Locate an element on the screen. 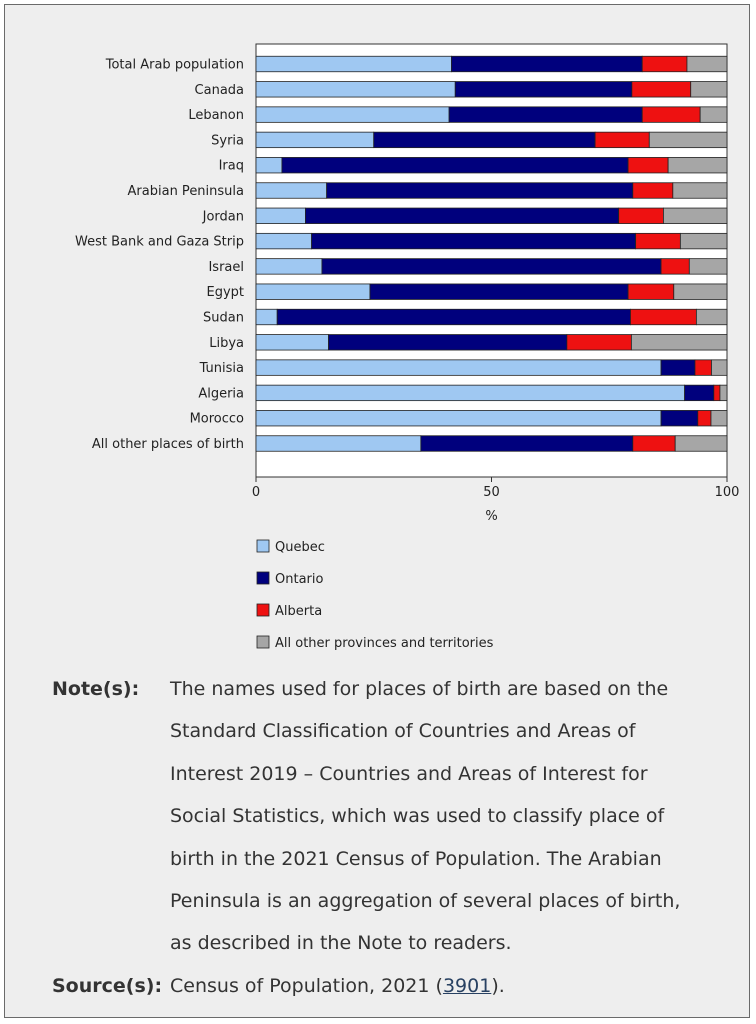 This screenshot has width=756, height=1024. source-text: Census of Population, 2021 (3901). is located at coordinates (430, 986).